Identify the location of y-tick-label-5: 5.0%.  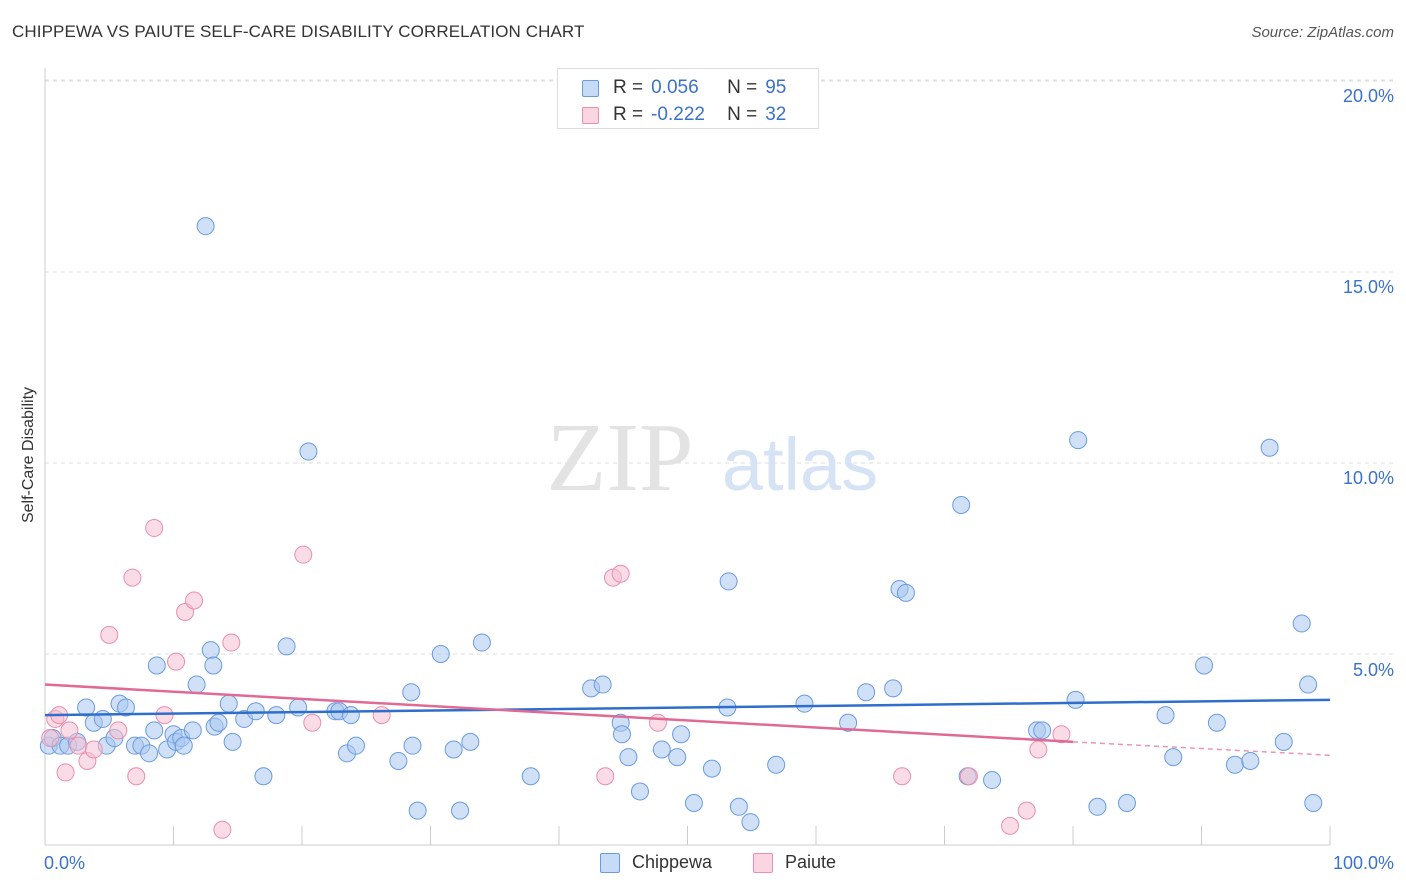
(1373, 670).